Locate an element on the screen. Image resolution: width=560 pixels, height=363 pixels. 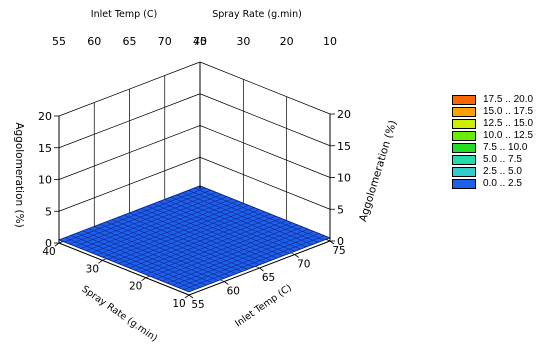
z-tick-label-left: 0 is located at coordinates (48, 243).